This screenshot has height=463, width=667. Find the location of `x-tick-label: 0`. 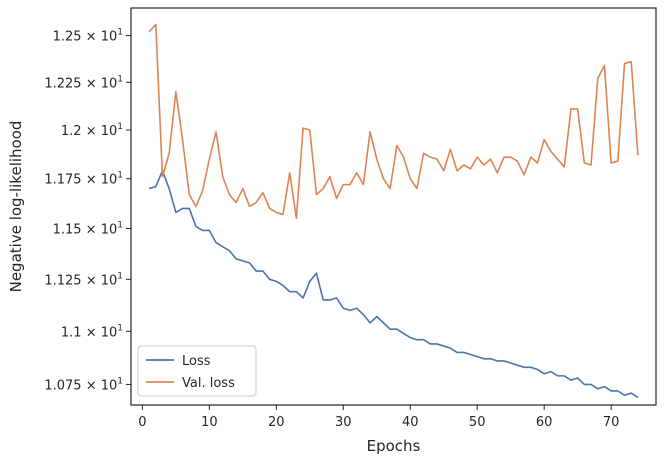

x-tick-label: 0 is located at coordinates (142, 422).